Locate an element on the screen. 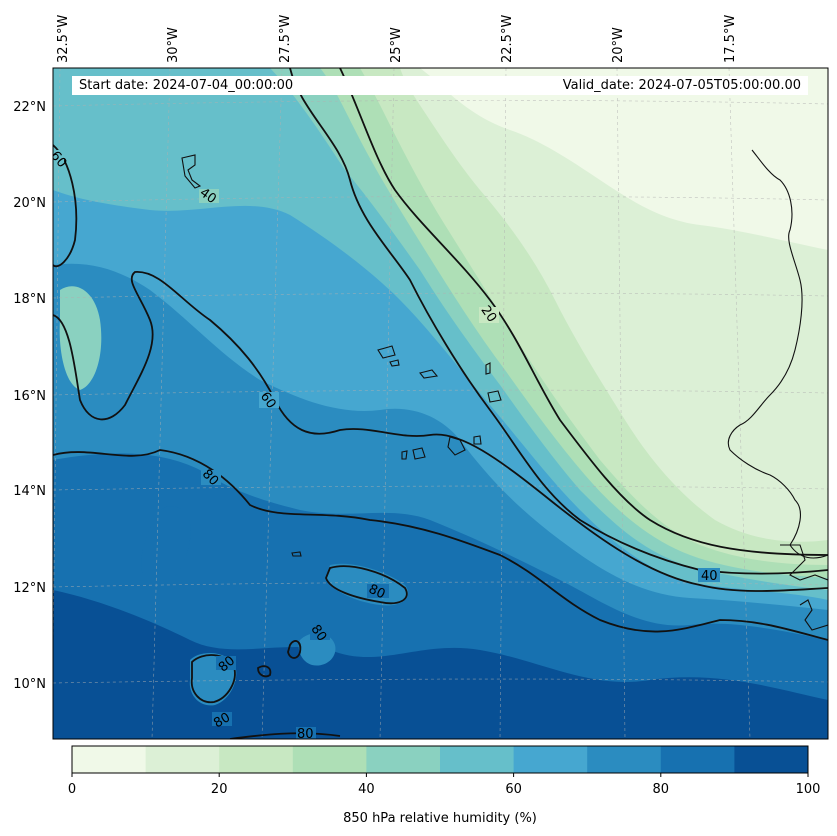 The image size is (837, 836). colorbar-tick-label: 40 is located at coordinates (366, 789).